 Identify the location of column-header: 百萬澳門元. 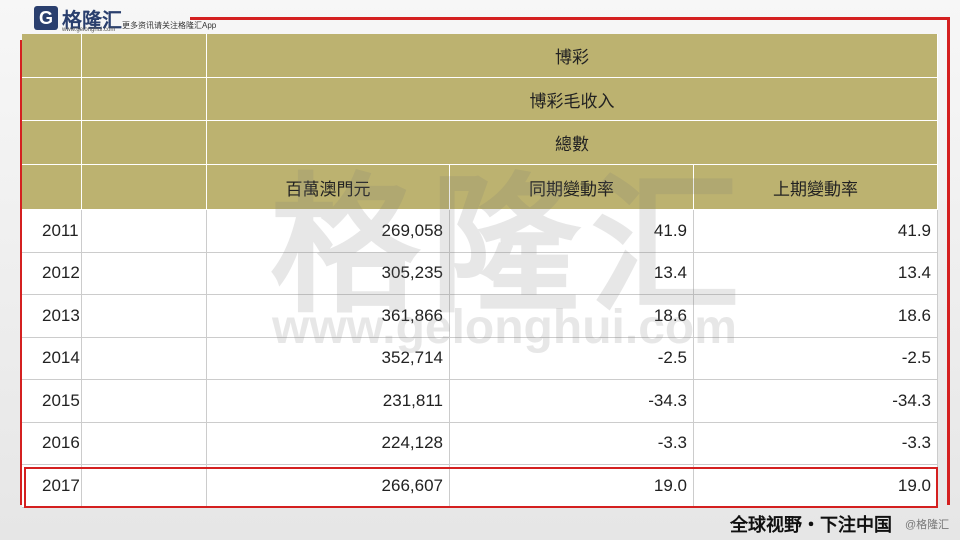
(328, 187).